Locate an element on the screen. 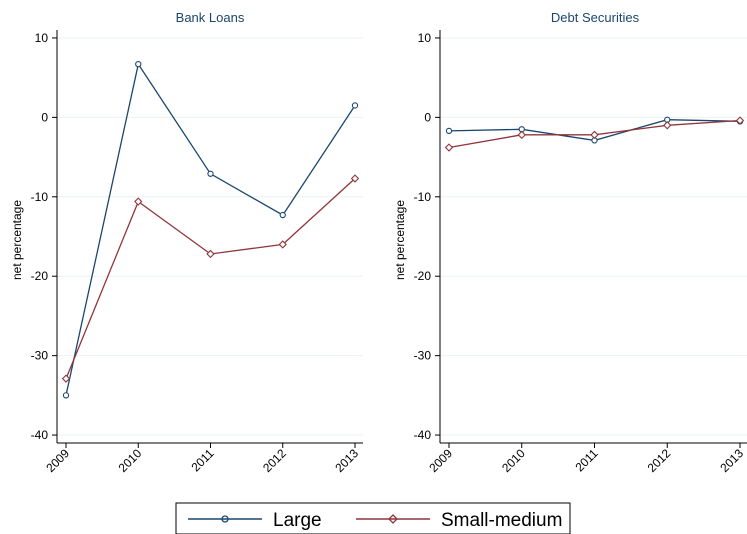  bank-loans-ytick-label-0: 10 is located at coordinates (42, 38).